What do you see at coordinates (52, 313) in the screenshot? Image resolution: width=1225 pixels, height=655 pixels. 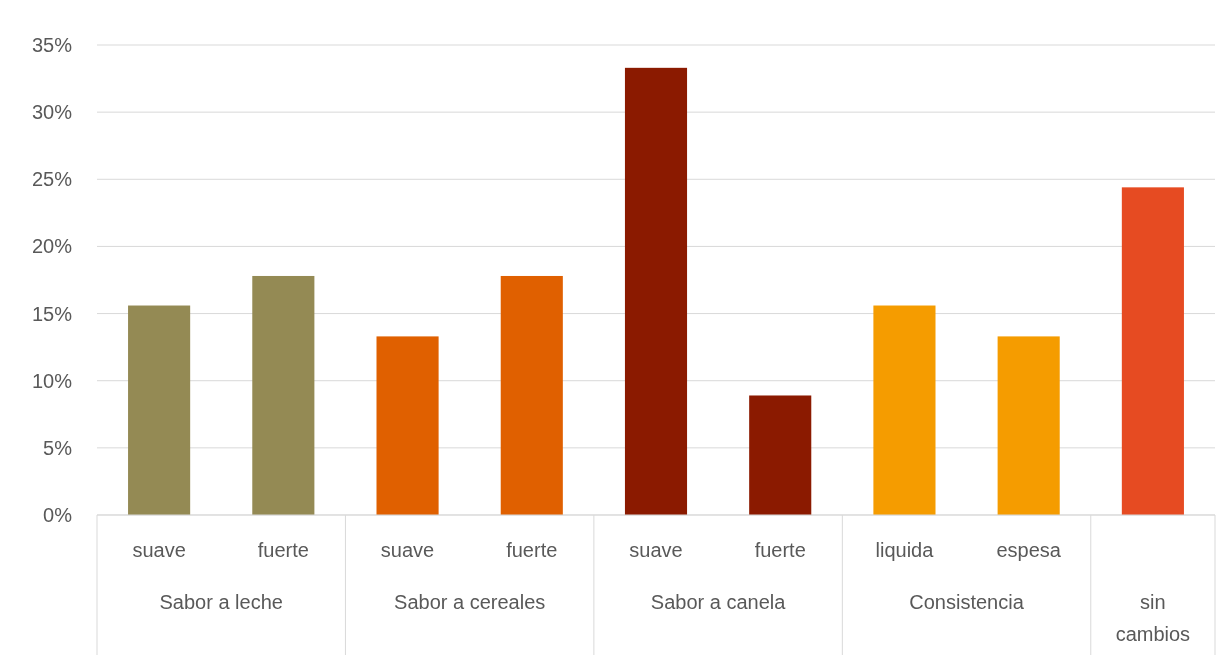 I see `y-tick-label: 15%` at bounding box center [52, 313].